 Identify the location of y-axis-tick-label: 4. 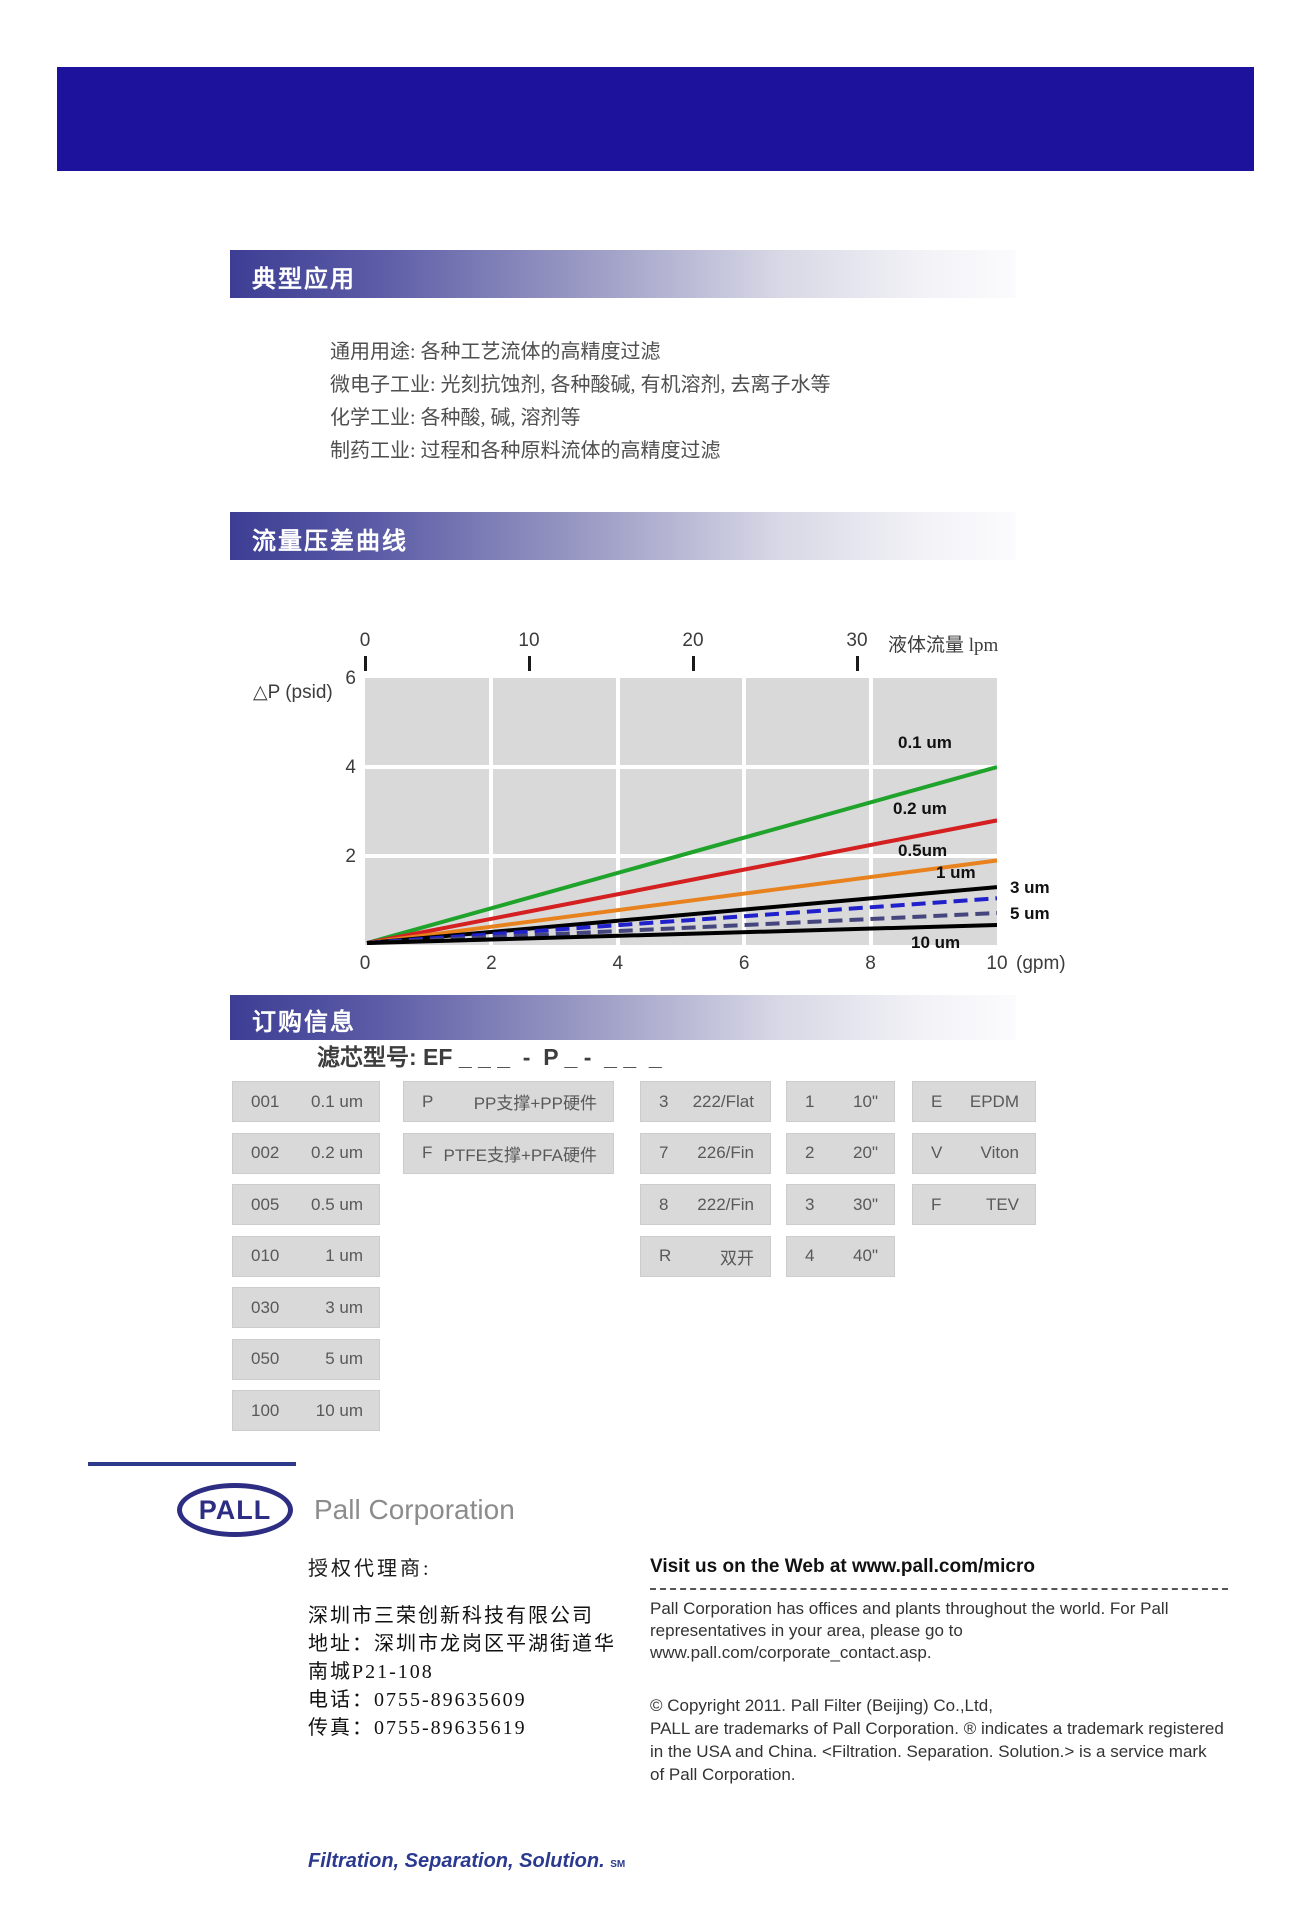
(350, 767).